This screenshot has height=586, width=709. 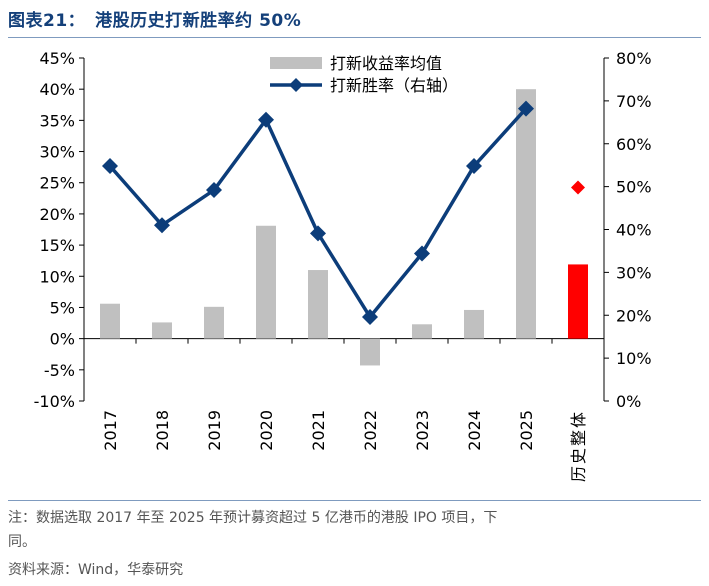 What do you see at coordinates (47, 21) in the screenshot?
I see `figure-label: 图表21：` at bounding box center [47, 21].